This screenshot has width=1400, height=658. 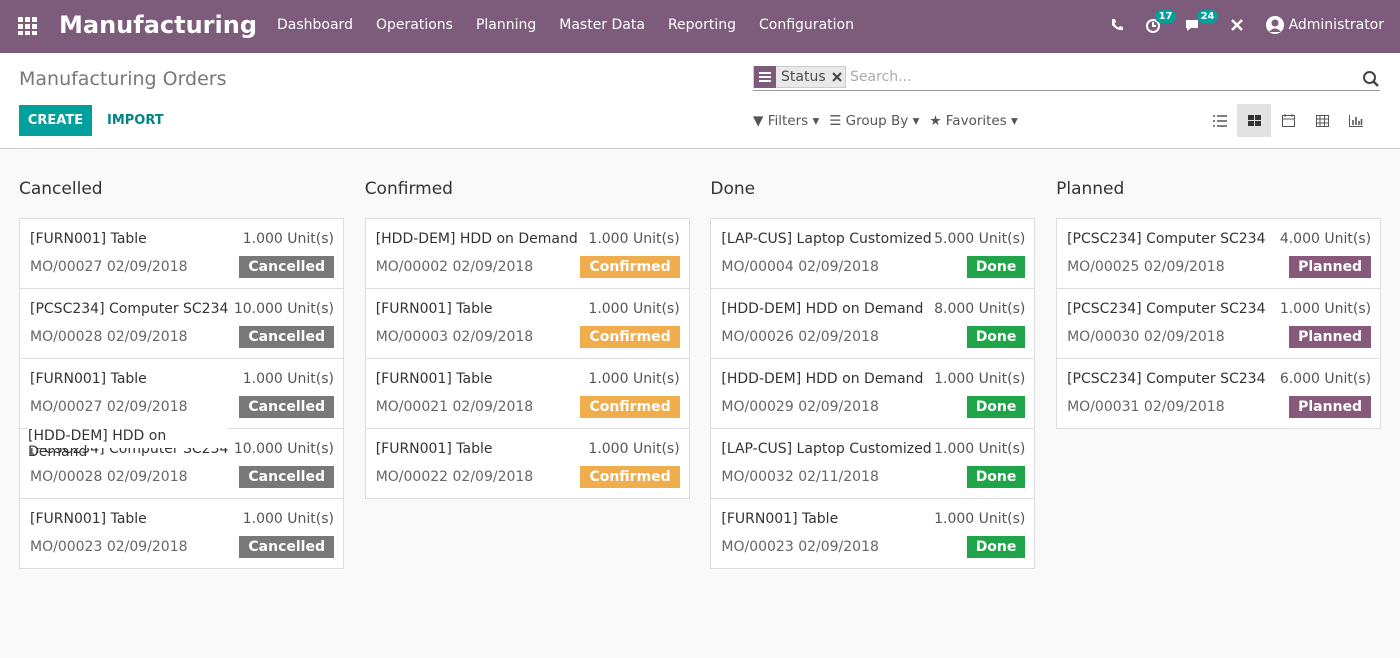 I want to click on breadcrumb: Manufacturing Orders, so click(x=123, y=79).